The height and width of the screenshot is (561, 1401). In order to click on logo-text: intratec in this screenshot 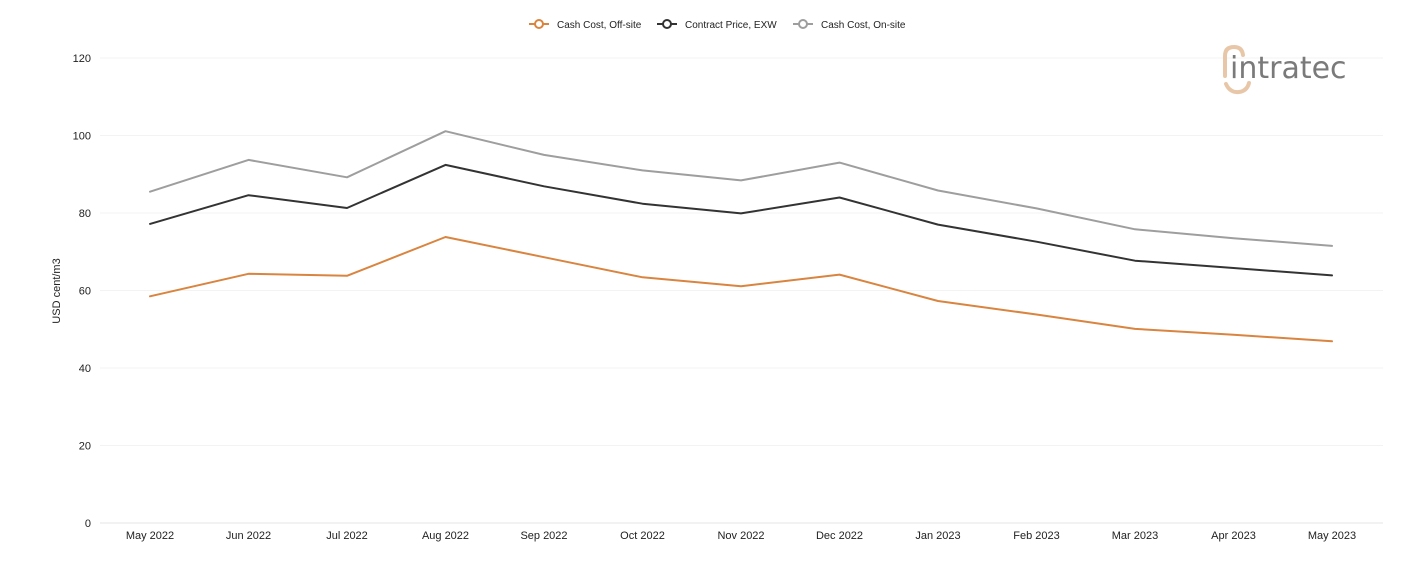, I will do `click(1288, 68)`.